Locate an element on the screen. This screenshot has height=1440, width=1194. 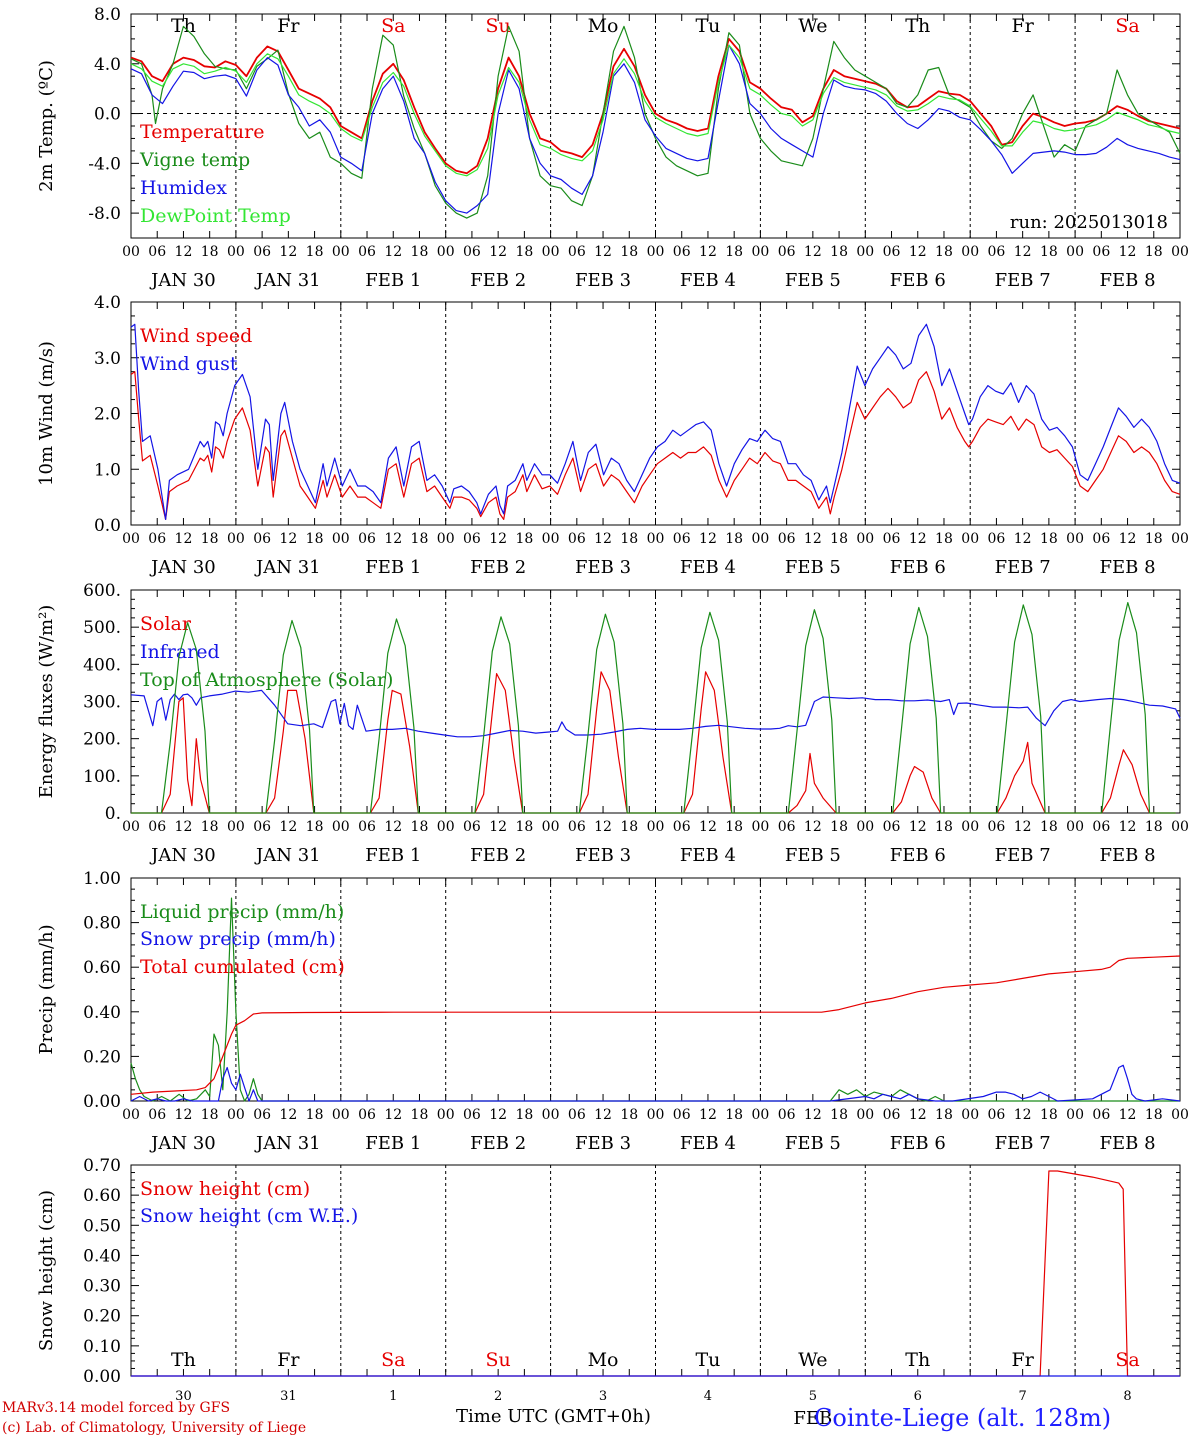
y-tick-label: 0.20 is located at coordinates (102, 1057).